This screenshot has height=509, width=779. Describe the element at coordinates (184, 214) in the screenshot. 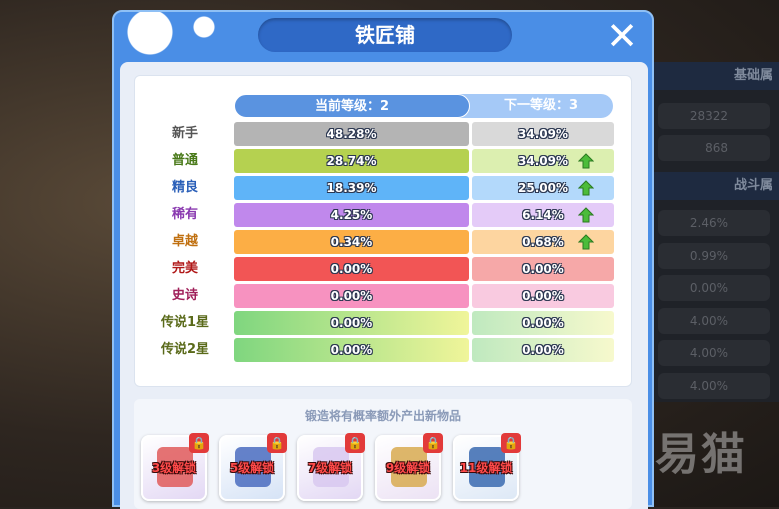

I see `rarity-label: 稀有` at that location.